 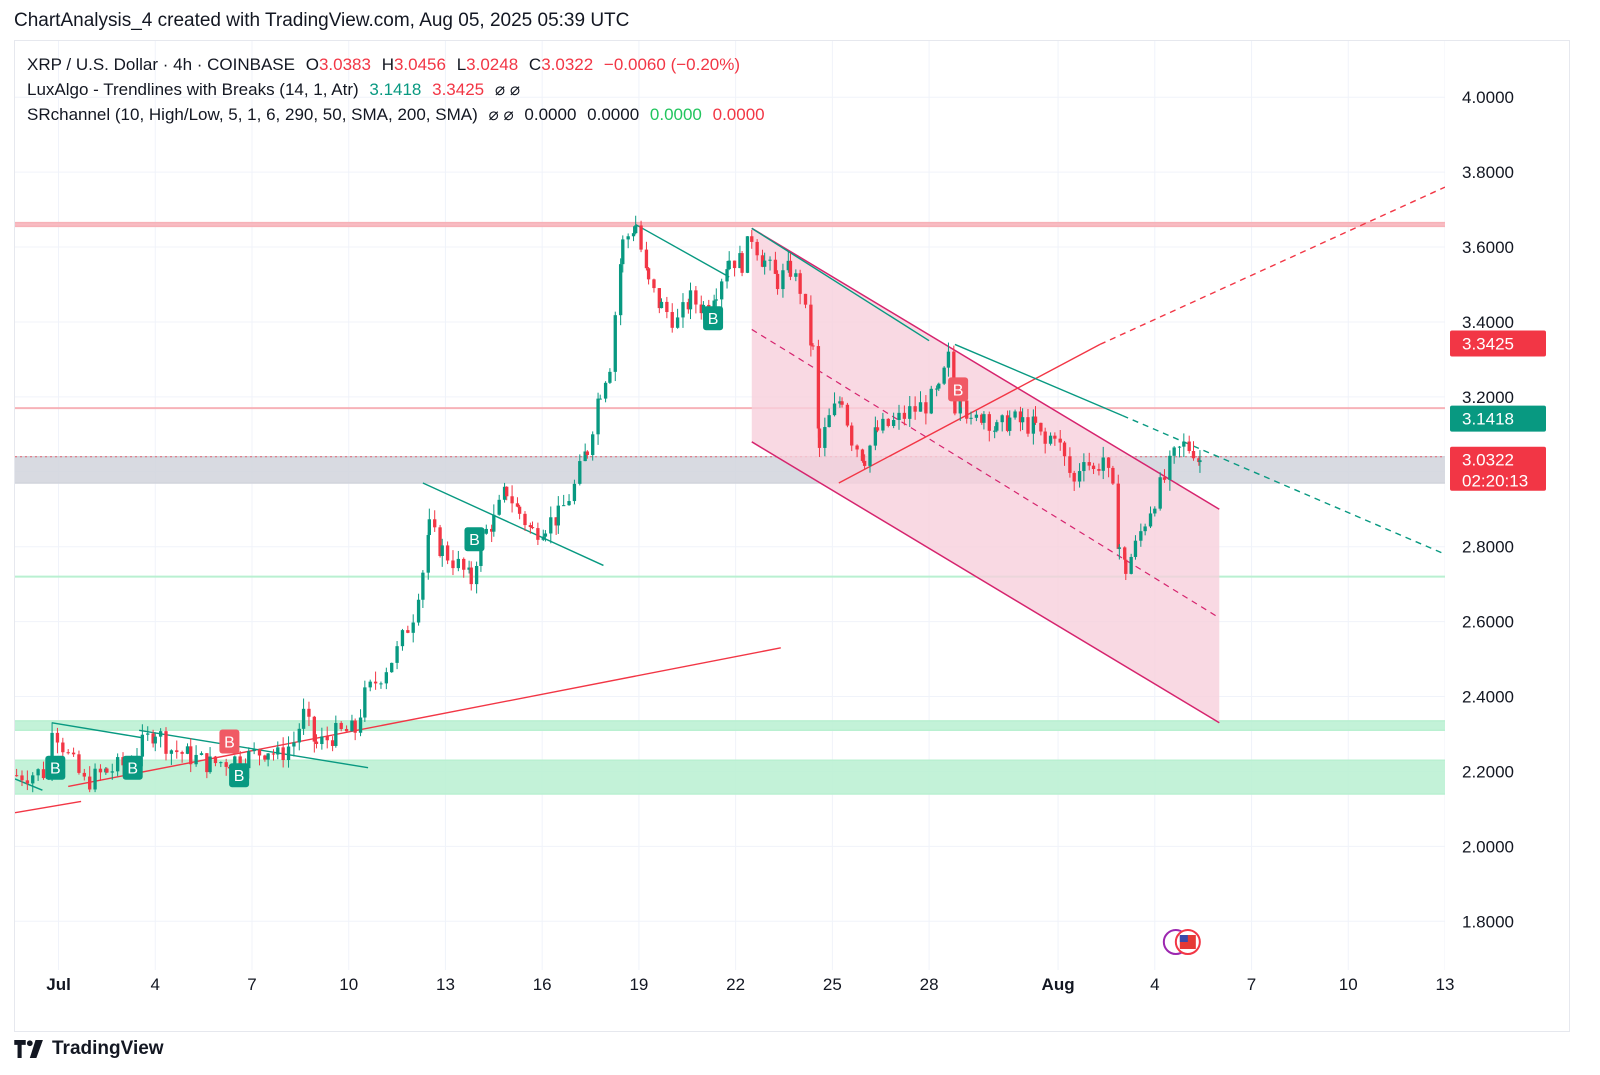 I want to click on sr-zone-support, so click(x=730, y=725).